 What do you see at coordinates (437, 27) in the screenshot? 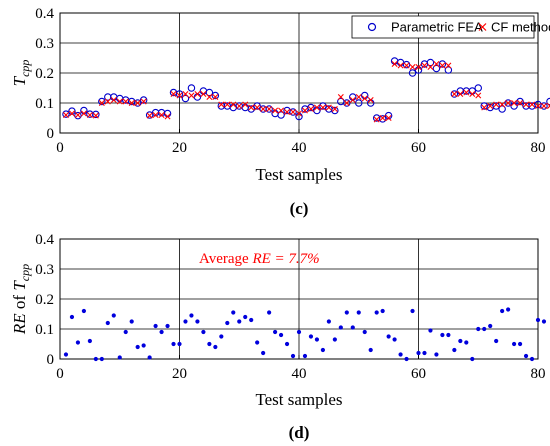
I see `legend-fea-label: Parametric FEA` at bounding box center [437, 27].